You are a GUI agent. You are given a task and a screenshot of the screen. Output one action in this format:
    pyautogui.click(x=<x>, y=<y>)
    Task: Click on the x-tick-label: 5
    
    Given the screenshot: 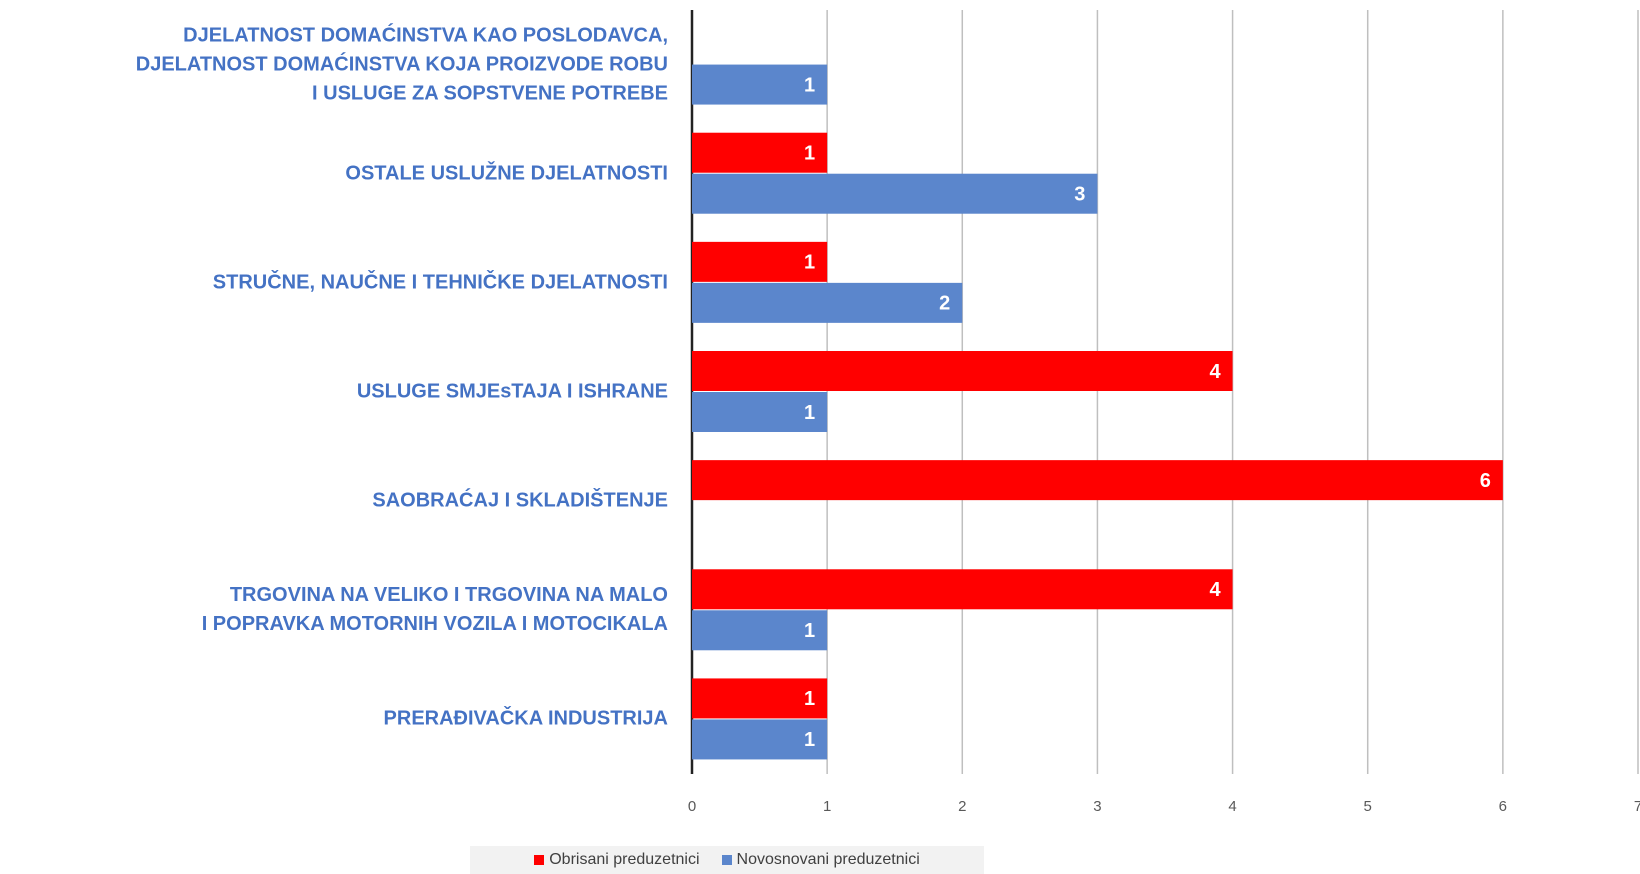 What is the action you would take?
    pyautogui.click(x=1368, y=806)
    